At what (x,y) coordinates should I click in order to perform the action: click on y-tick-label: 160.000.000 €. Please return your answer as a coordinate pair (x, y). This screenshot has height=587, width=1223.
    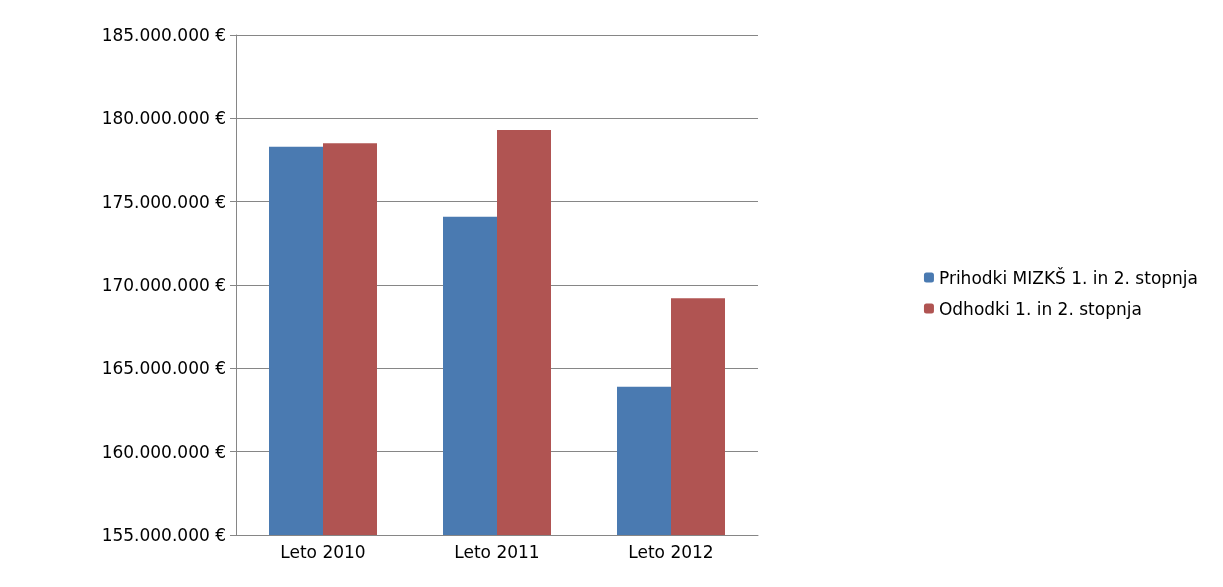
    Looking at the image, I should click on (163, 451).